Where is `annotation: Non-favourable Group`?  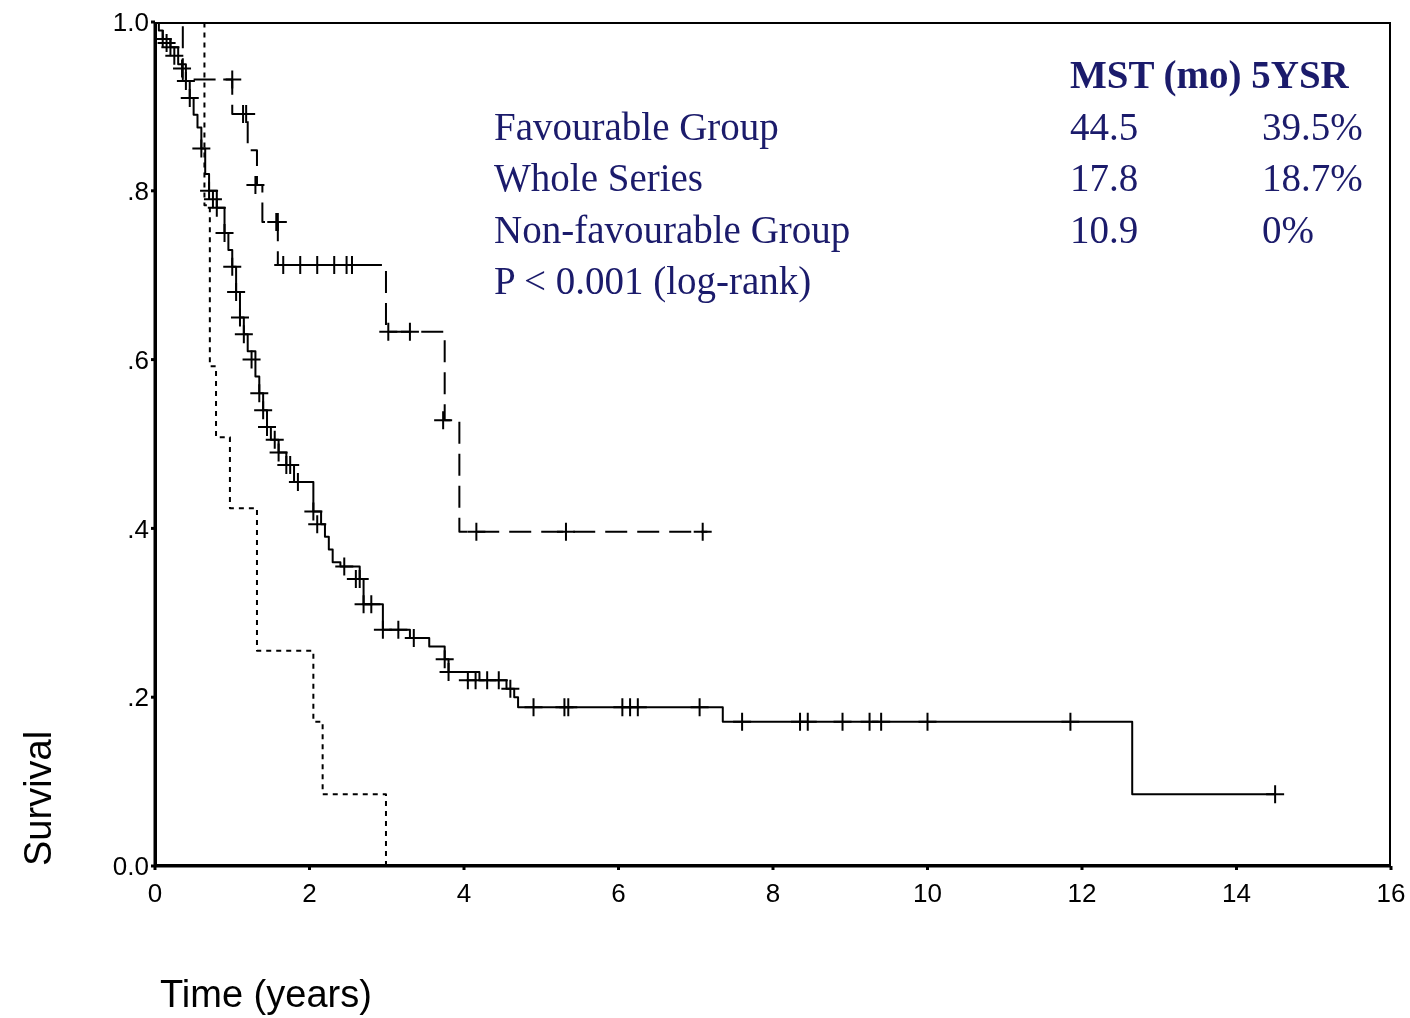 annotation: Non-favourable Group is located at coordinates (672, 229).